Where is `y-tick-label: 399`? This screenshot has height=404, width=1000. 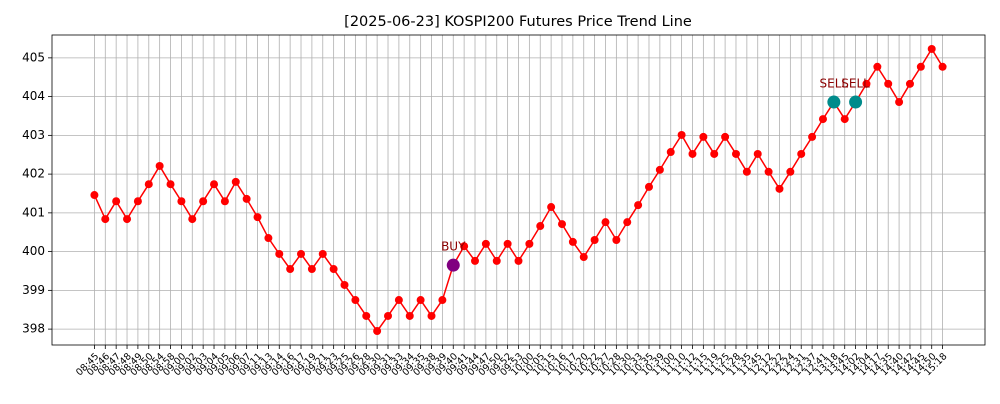 y-tick-label: 399 is located at coordinates (33, 290).